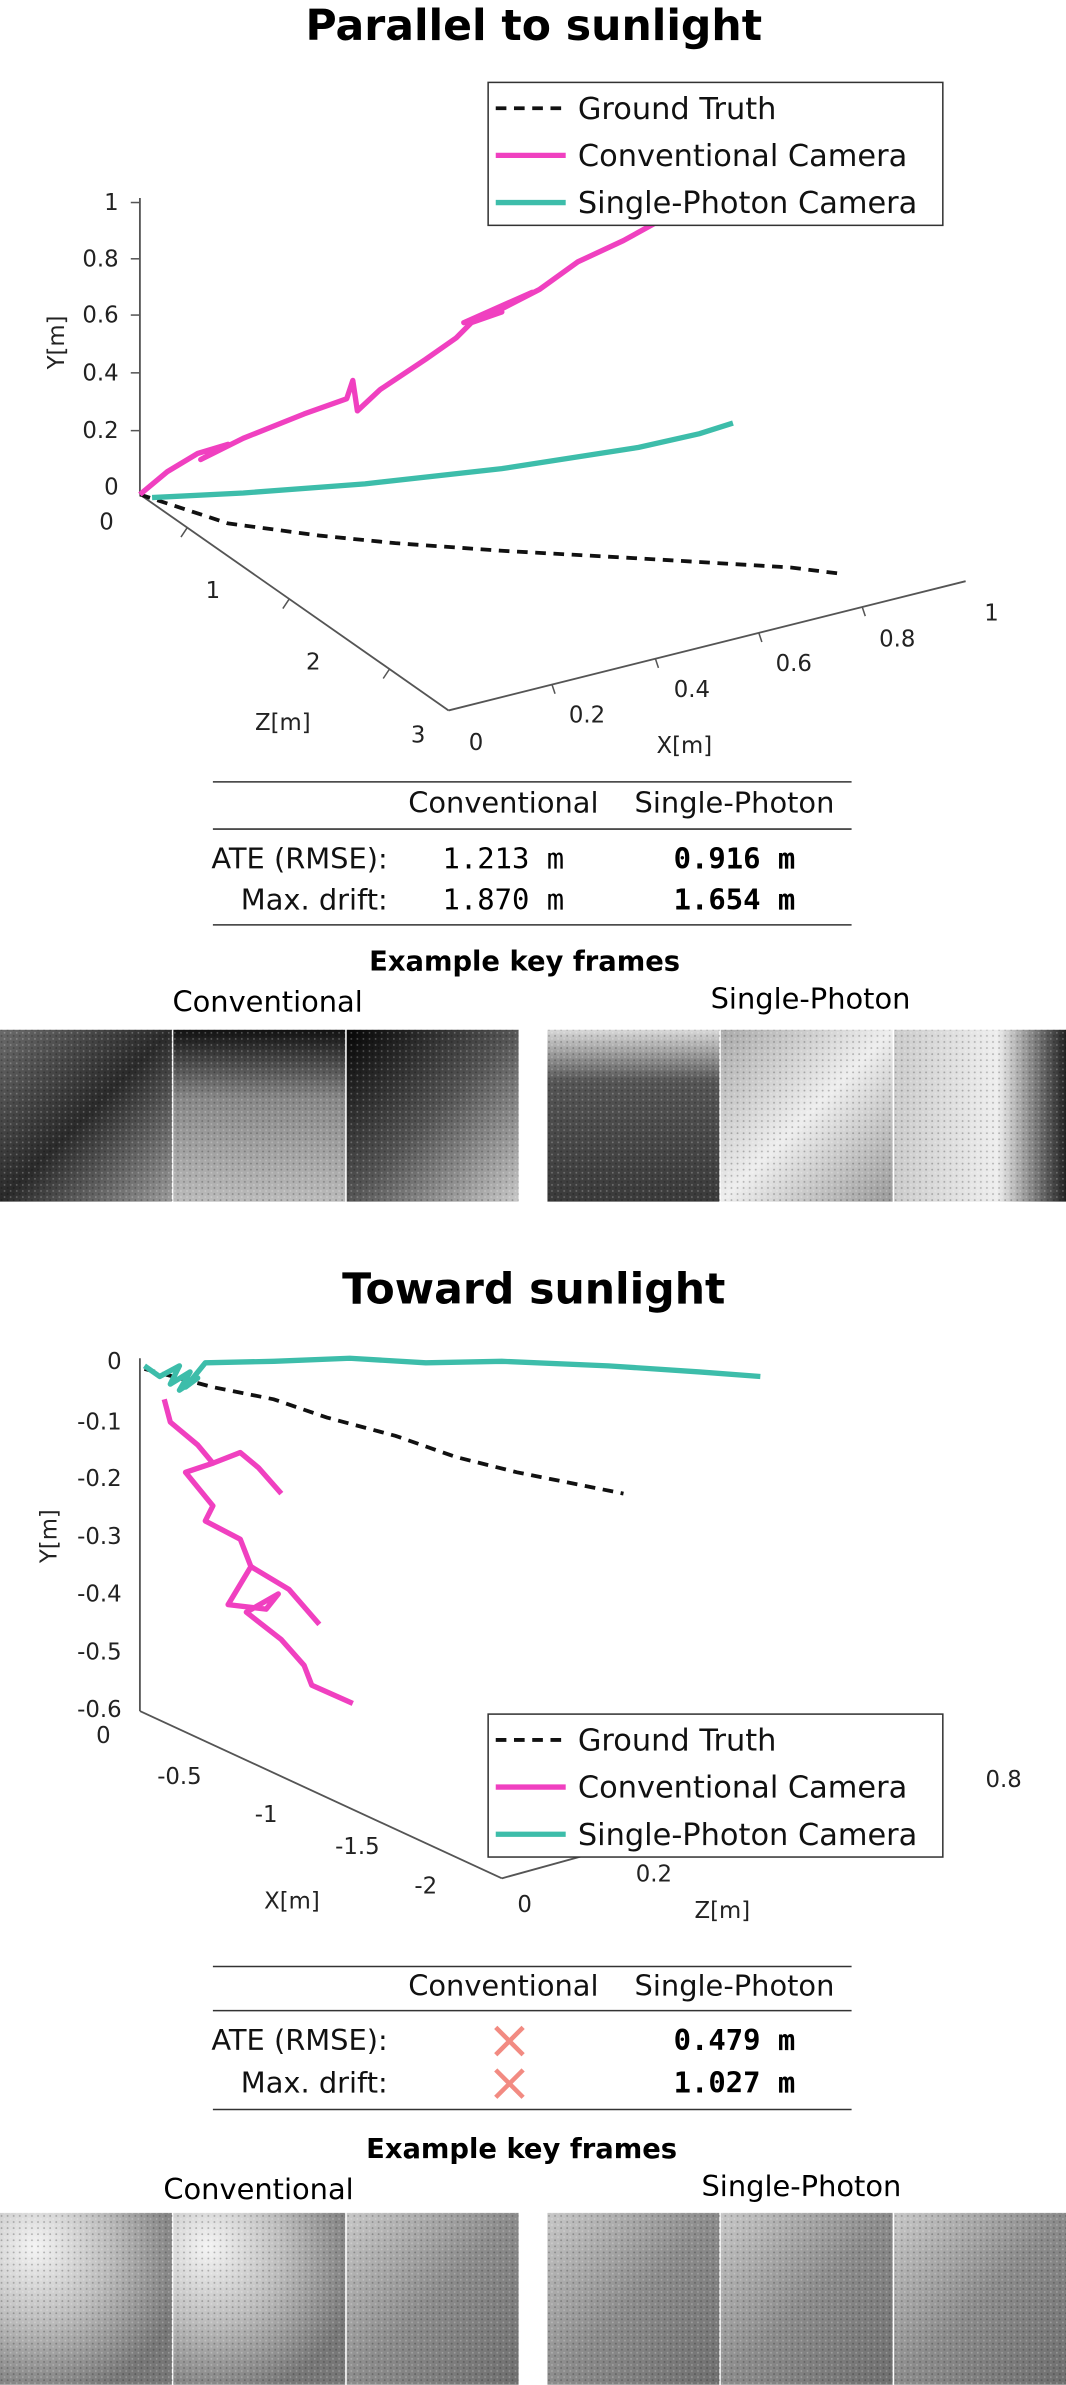 Image resolution: width=1066 pixels, height=2385 pixels. I want to click on y-tick-label: -0.3, so click(99, 1537).